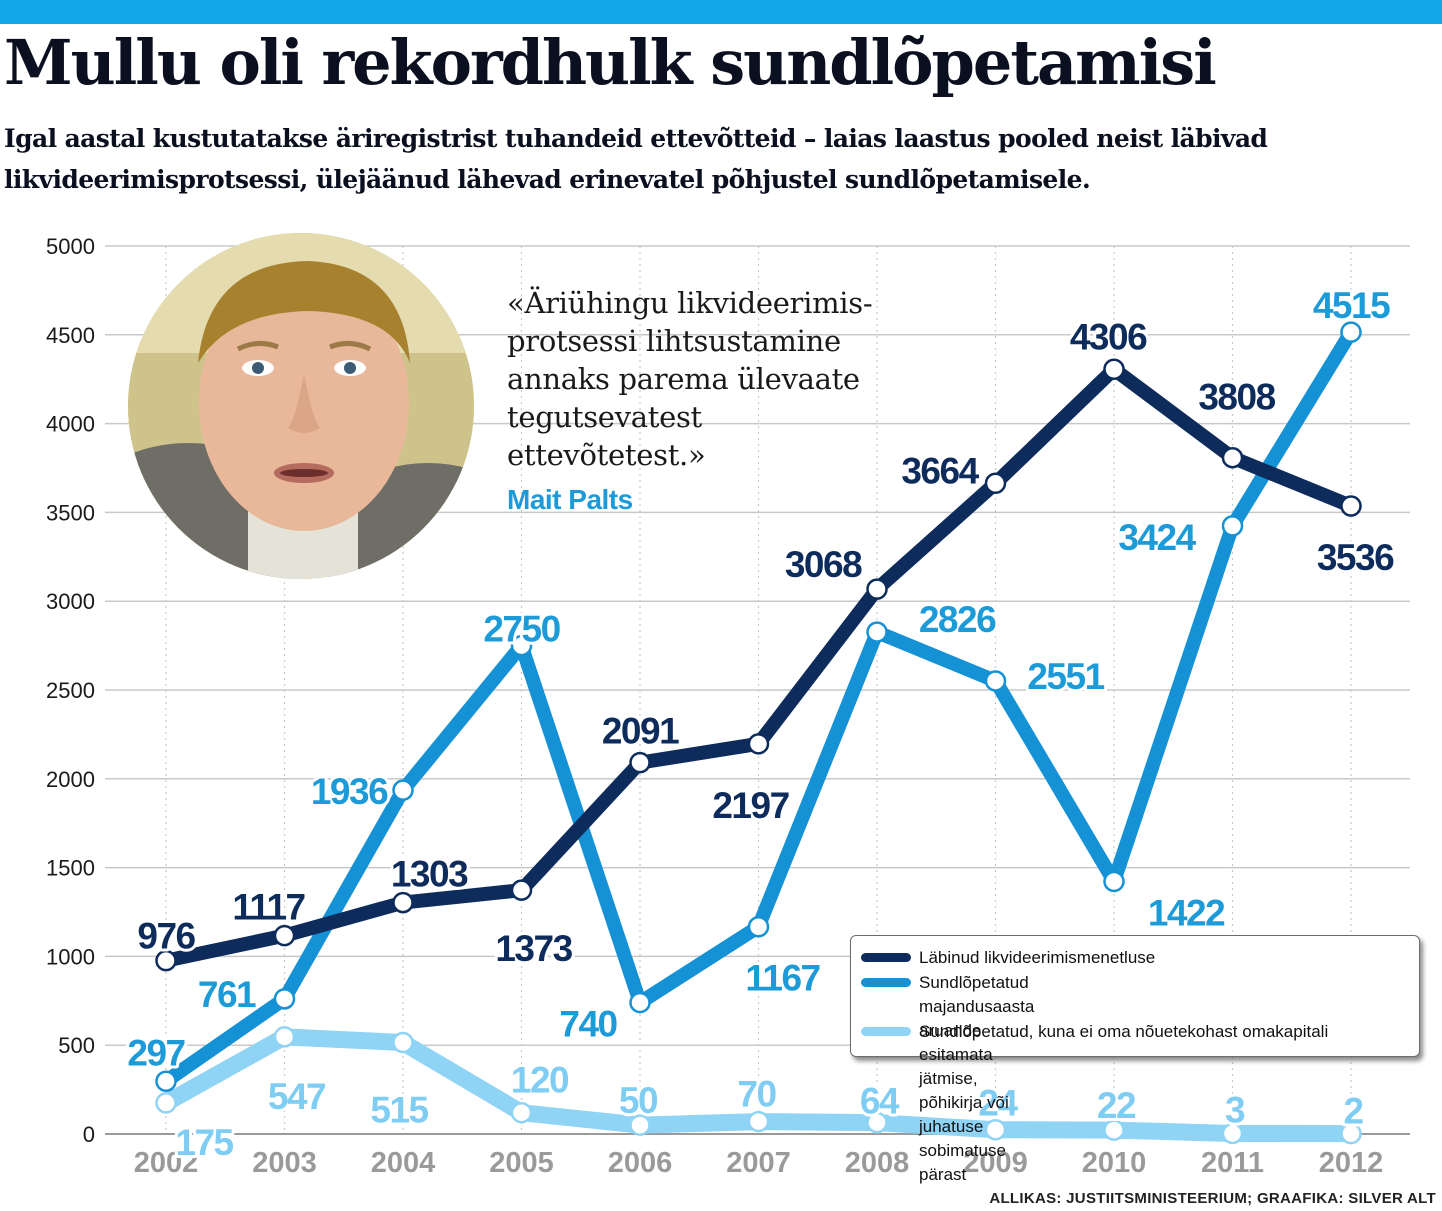 The height and width of the screenshot is (1211, 1442). What do you see at coordinates (570, 499) in the screenshot?
I see `quote-author: Mait Palts` at bounding box center [570, 499].